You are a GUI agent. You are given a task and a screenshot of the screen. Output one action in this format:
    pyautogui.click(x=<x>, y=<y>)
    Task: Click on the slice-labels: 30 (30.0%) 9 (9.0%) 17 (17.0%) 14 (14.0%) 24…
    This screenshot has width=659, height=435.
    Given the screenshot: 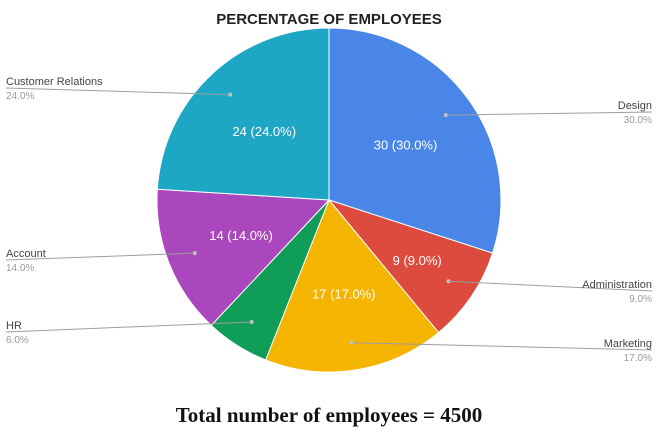 What is the action you would take?
    pyautogui.click(x=325, y=212)
    